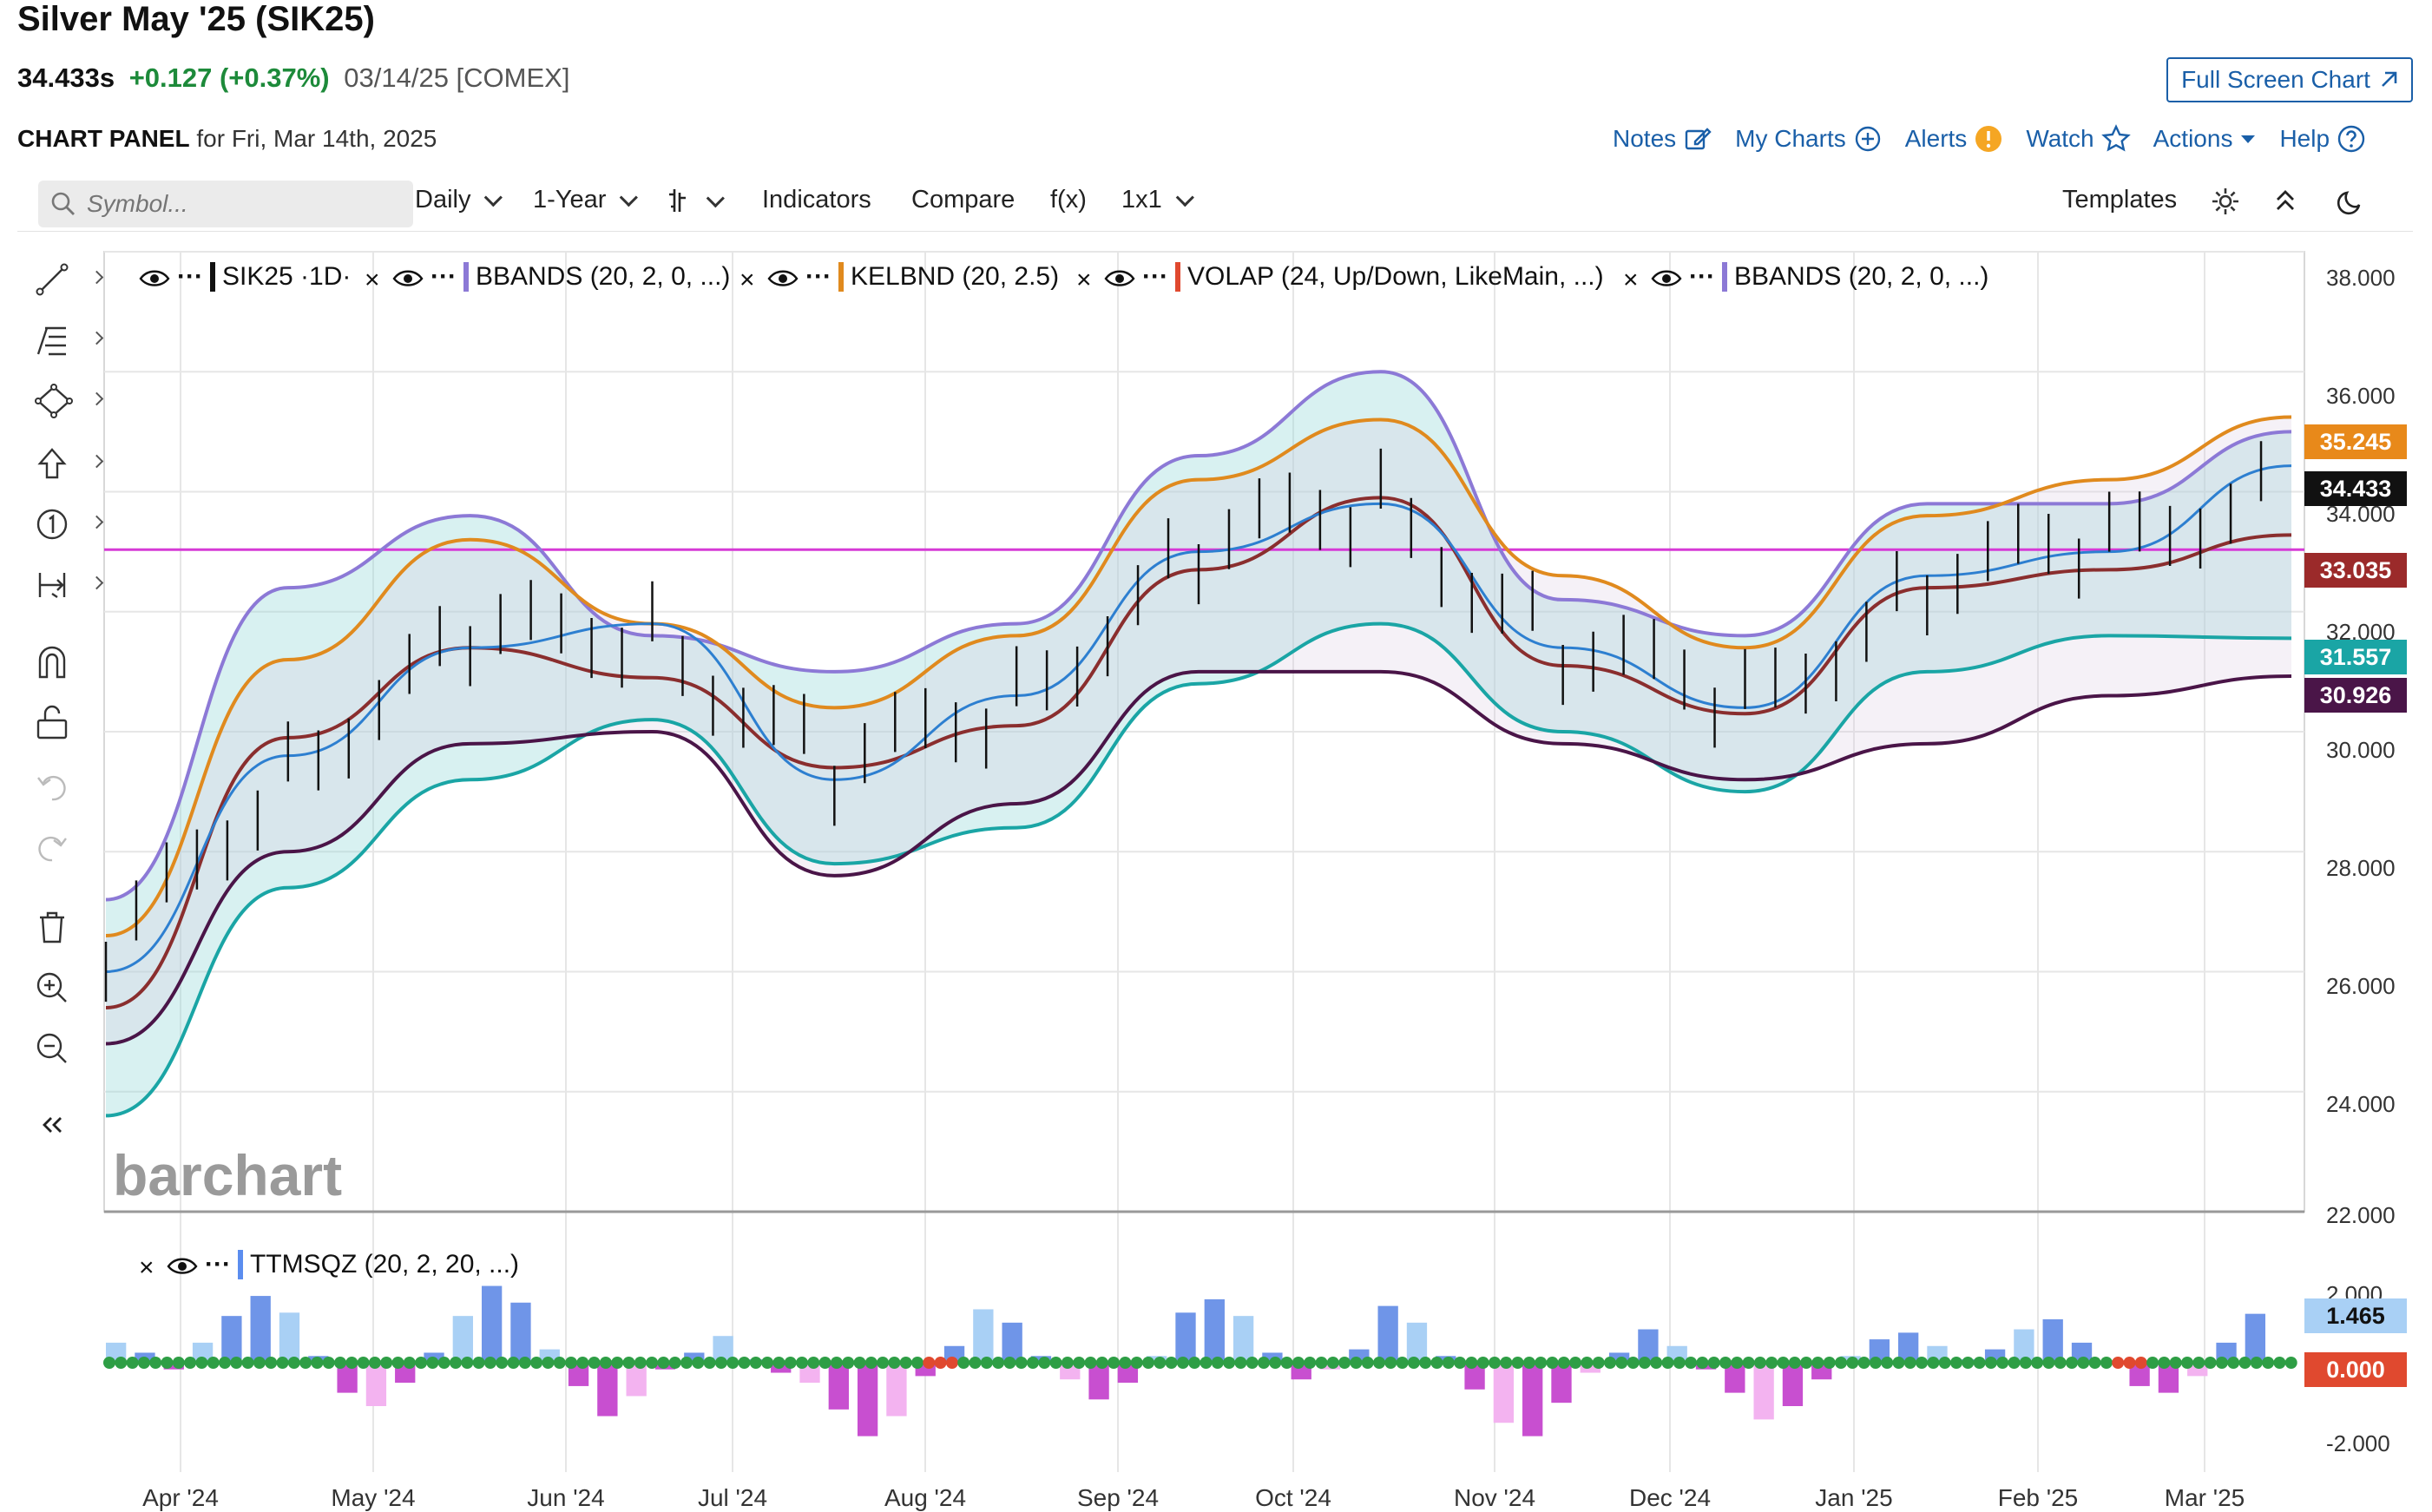 This screenshot has width=2432, height=1512. What do you see at coordinates (287, 276) in the screenshot?
I see `legend-label: SIK25 ·1D·` at bounding box center [287, 276].